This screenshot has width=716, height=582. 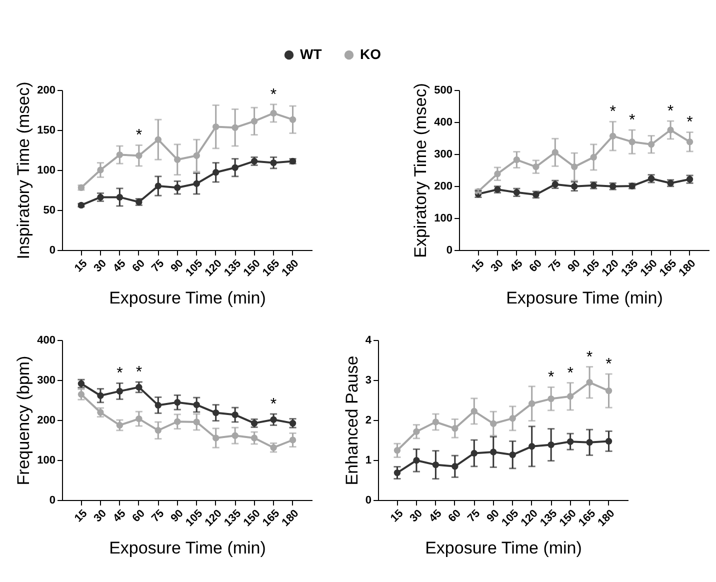 I want to click on y-tick-label: 150, so click(x=46, y=130).